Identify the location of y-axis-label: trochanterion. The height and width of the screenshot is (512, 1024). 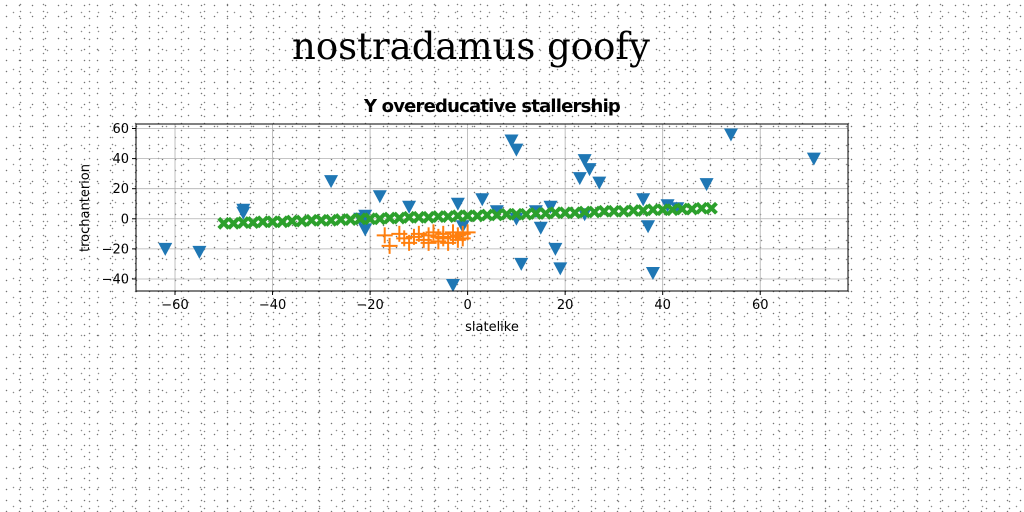
(85, 208).